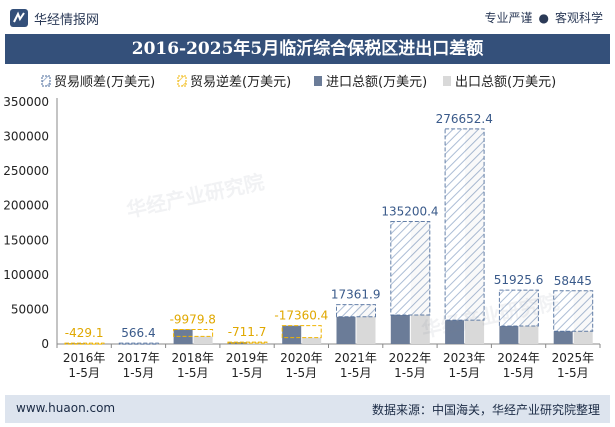  Describe the element at coordinates (464, 119) in the screenshot. I see `data-label: 276652.4` at that location.